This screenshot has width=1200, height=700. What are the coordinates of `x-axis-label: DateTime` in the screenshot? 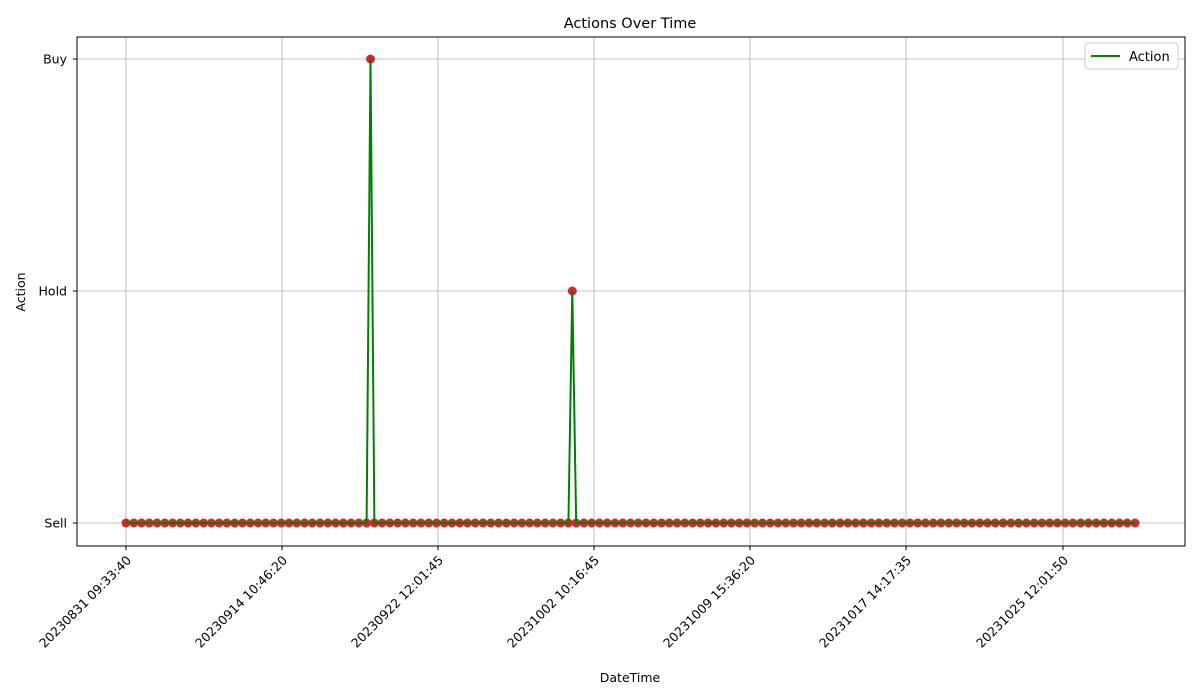 It's located at (630, 677).